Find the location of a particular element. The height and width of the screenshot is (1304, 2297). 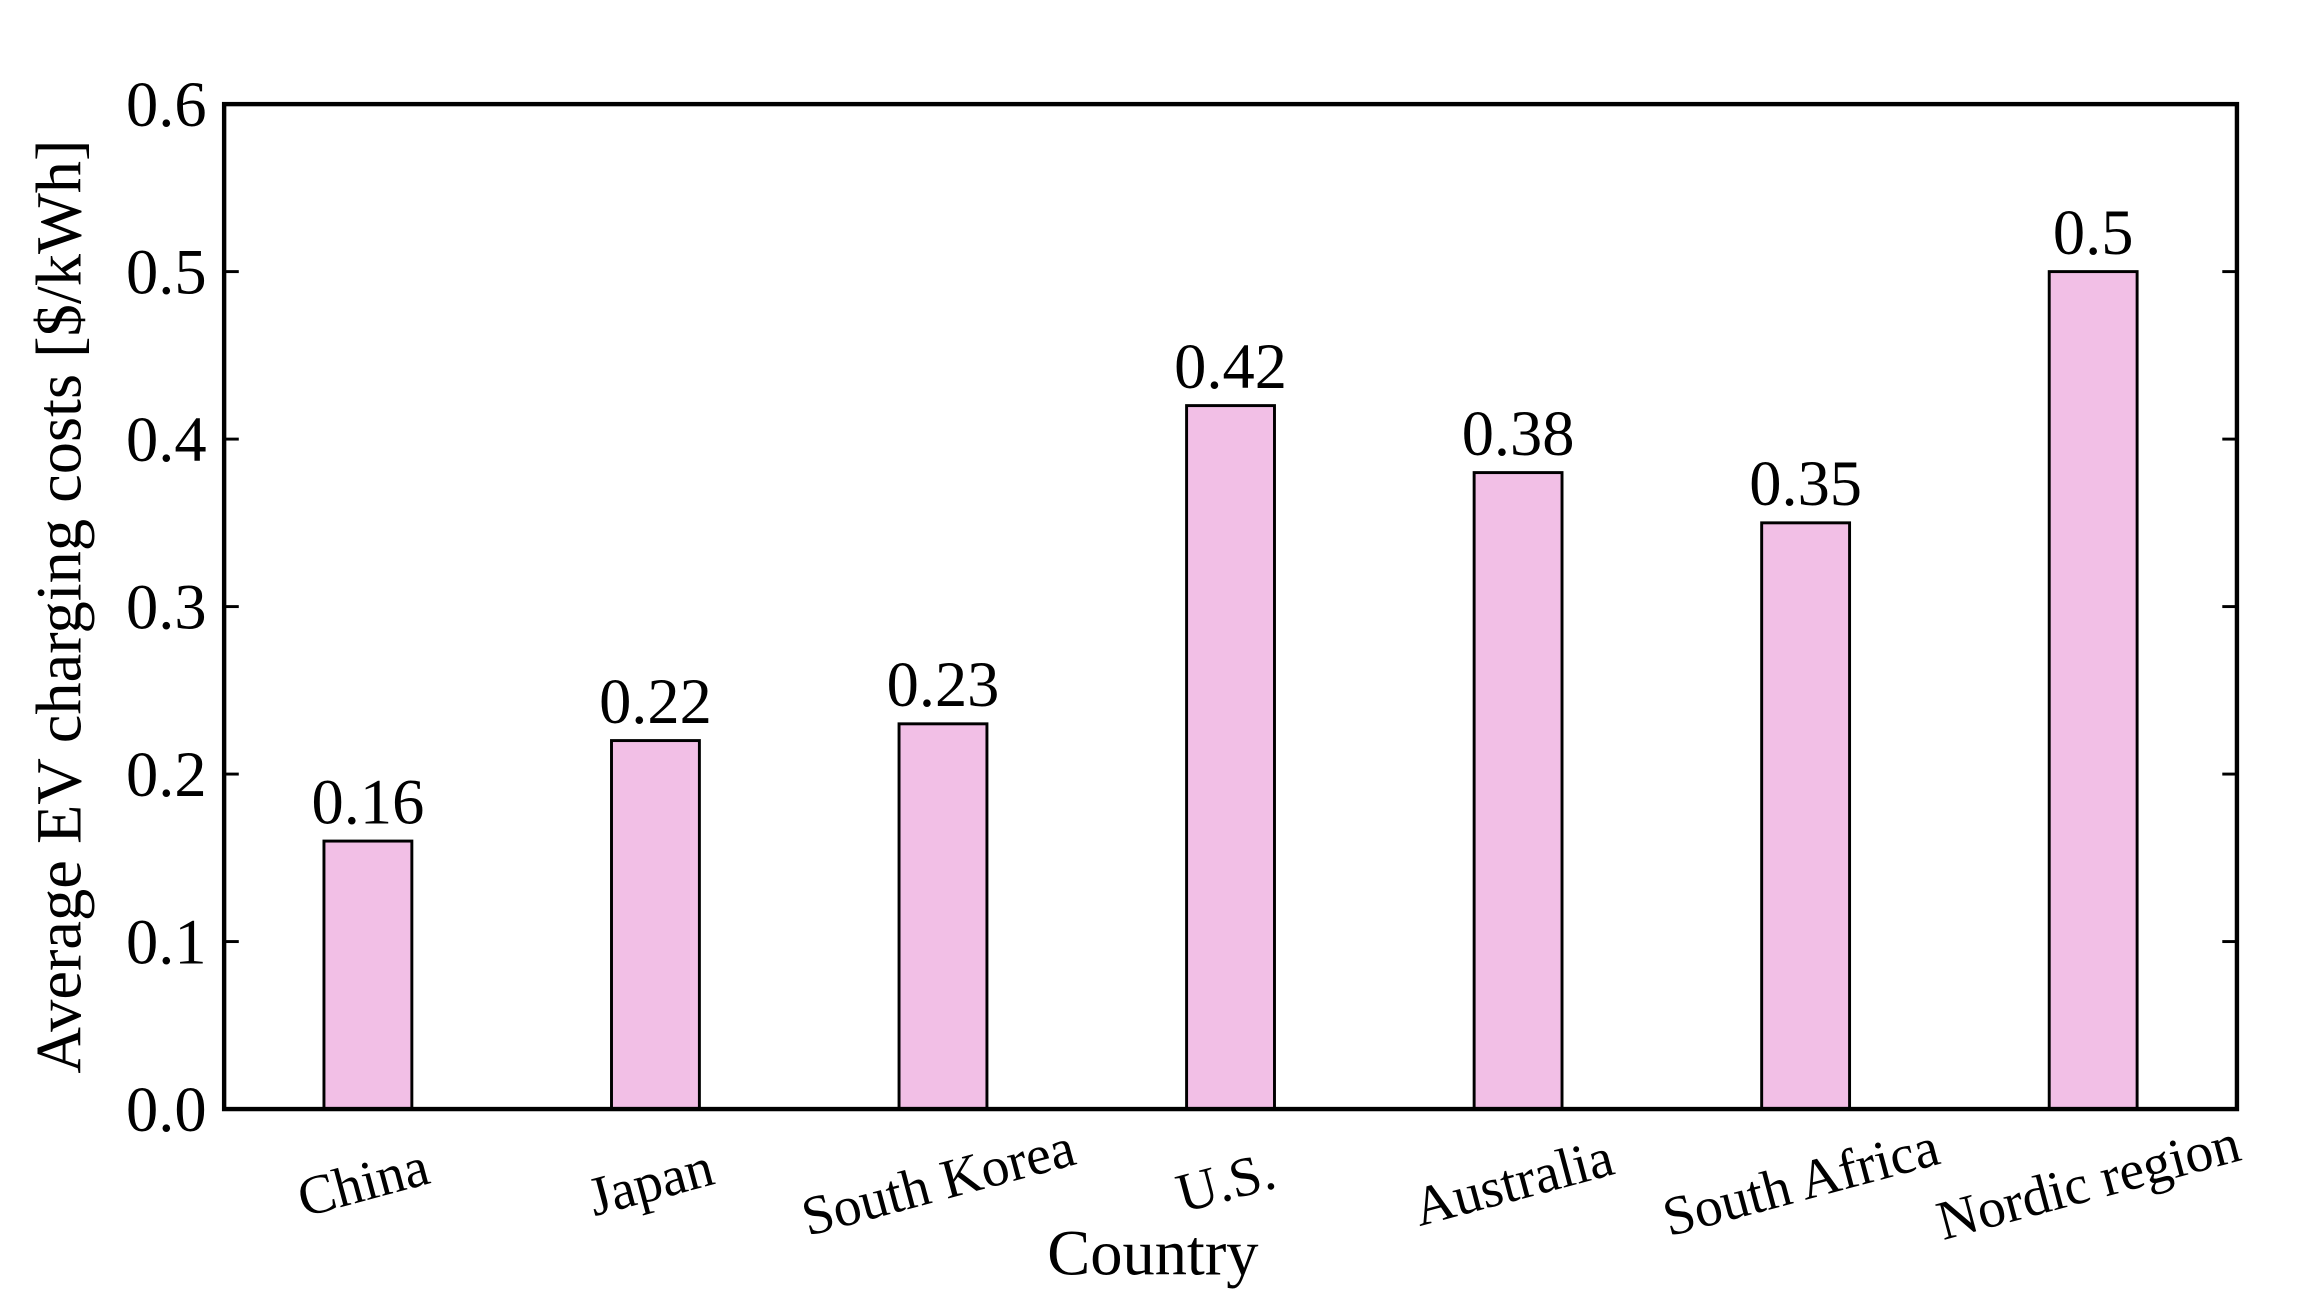

x-tick-label: Australia is located at coordinates (1513, 1182).